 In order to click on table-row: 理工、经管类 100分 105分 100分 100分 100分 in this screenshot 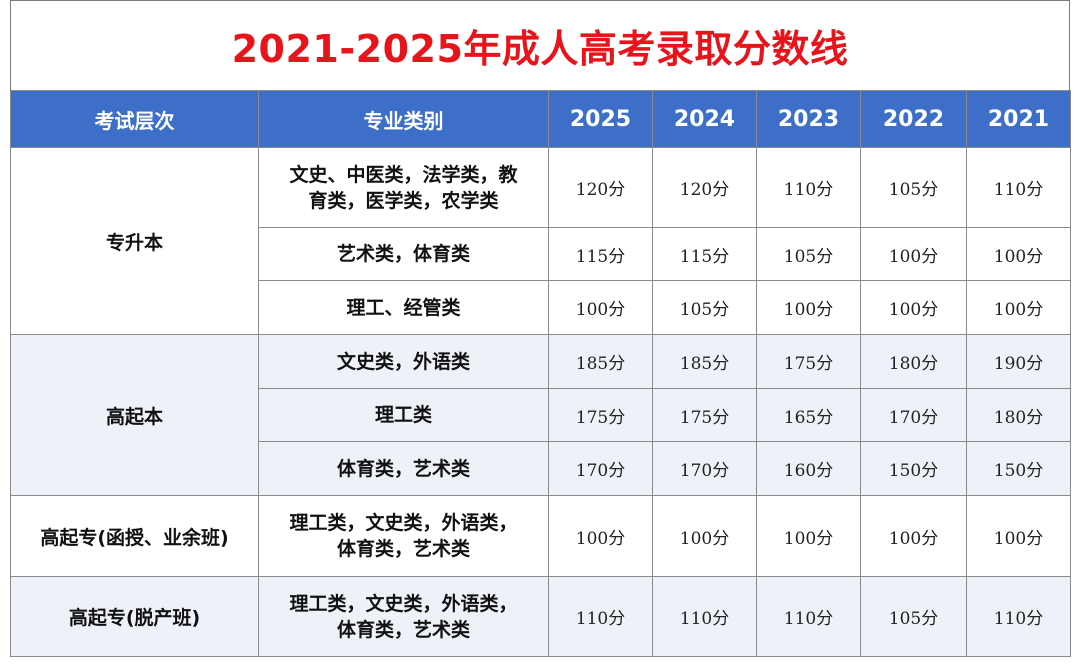, I will do `click(541, 307)`.